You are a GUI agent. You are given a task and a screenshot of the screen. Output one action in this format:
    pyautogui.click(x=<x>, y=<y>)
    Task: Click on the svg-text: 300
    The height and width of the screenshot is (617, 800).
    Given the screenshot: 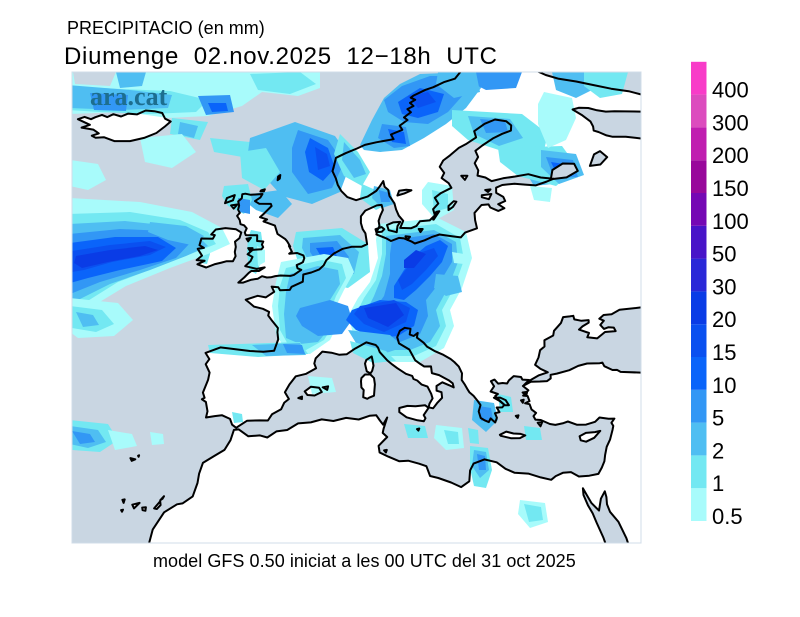 What is the action you would take?
    pyautogui.click(x=730, y=122)
    